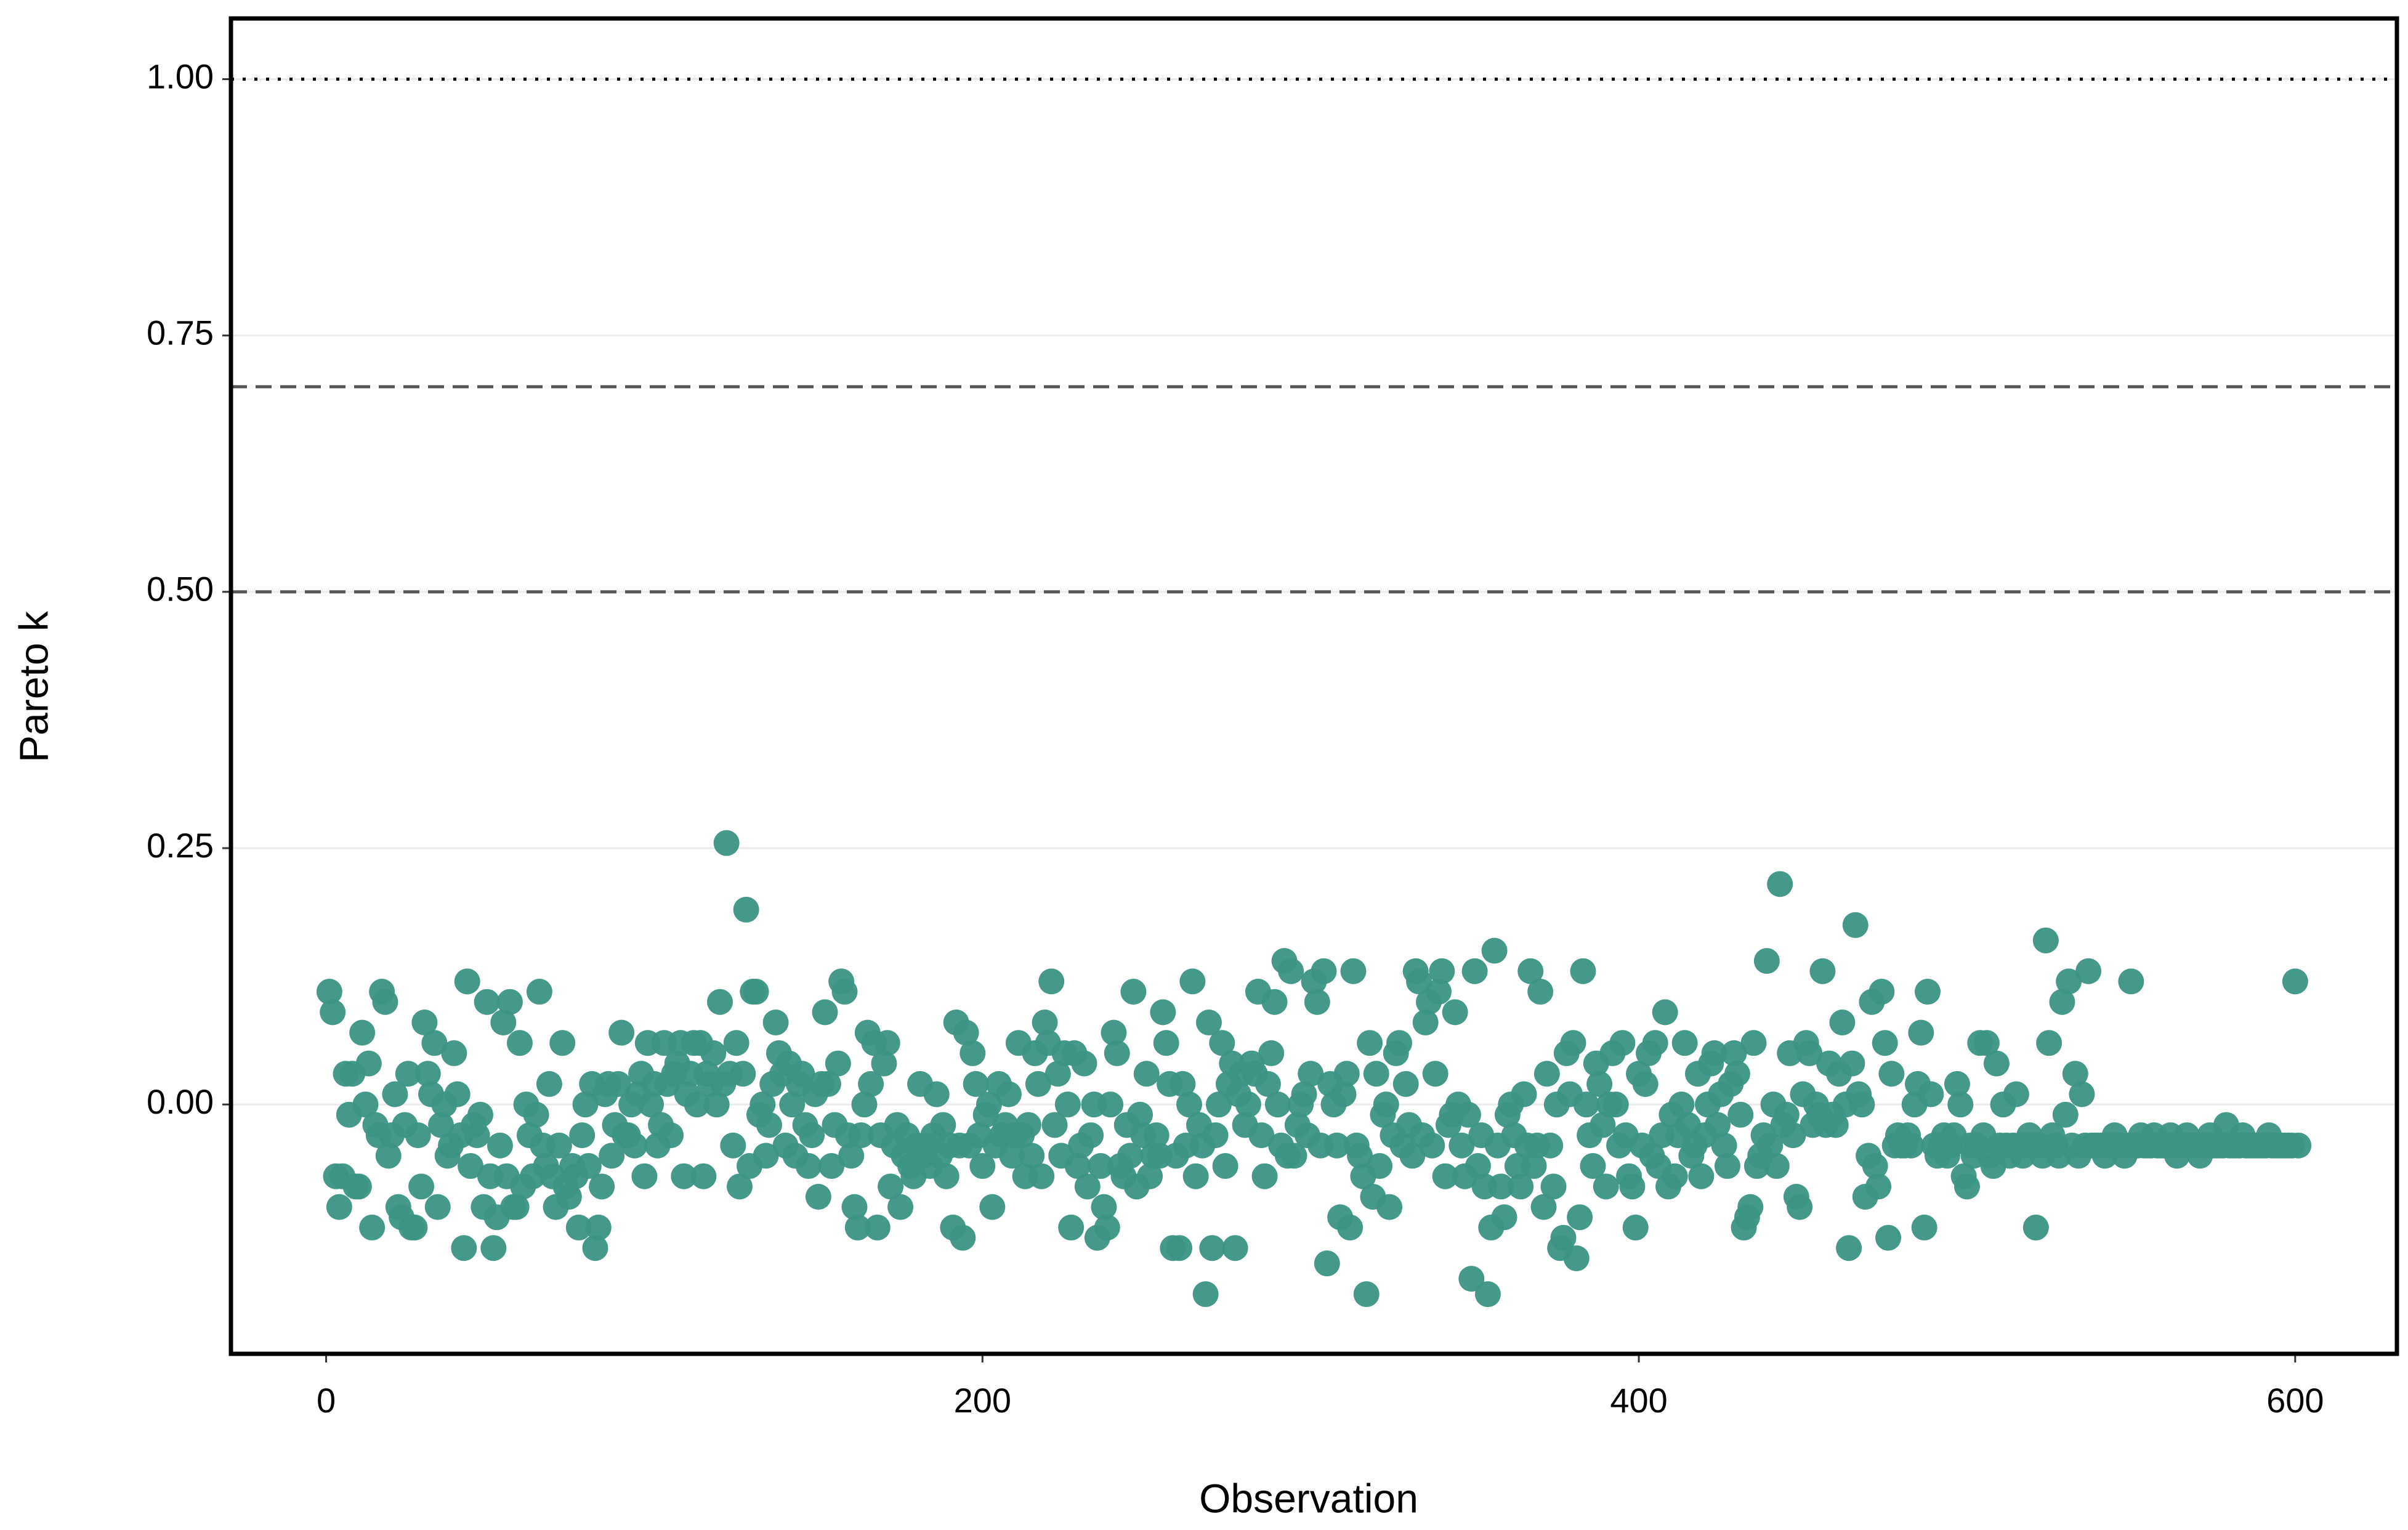  Describe the element at coordinates (33, 686) in the screenshot. I see `y-axis-title: Pareto k` at that location.